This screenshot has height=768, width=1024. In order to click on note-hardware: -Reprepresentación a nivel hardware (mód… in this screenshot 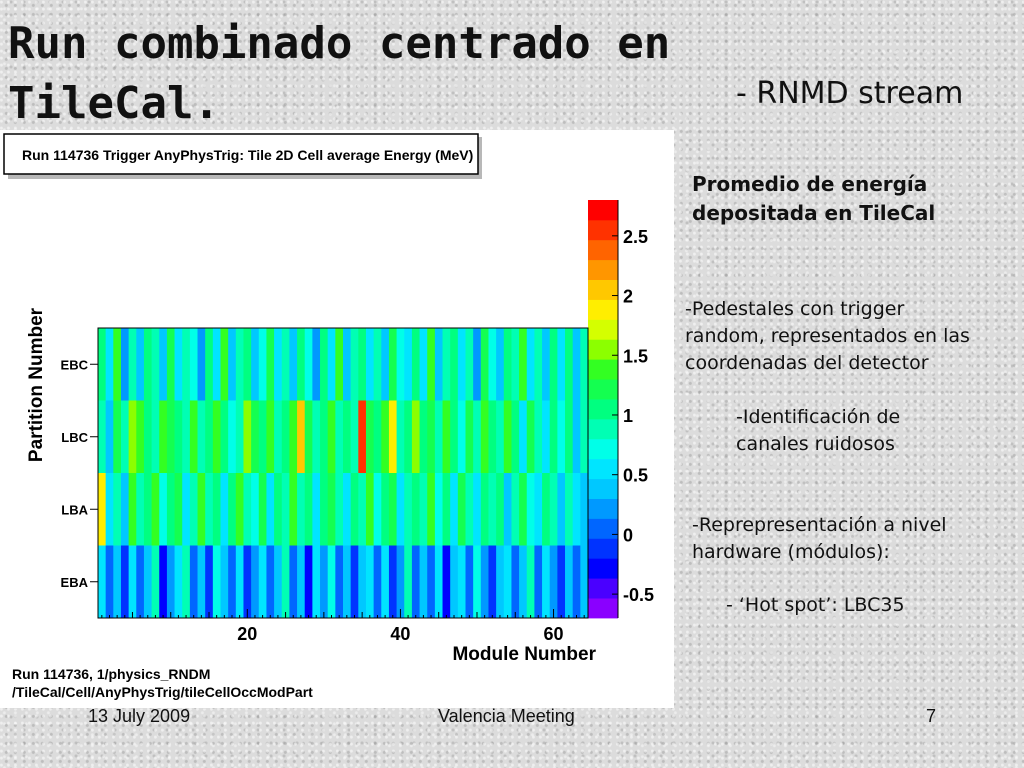, I will do `click(819, 538)`.